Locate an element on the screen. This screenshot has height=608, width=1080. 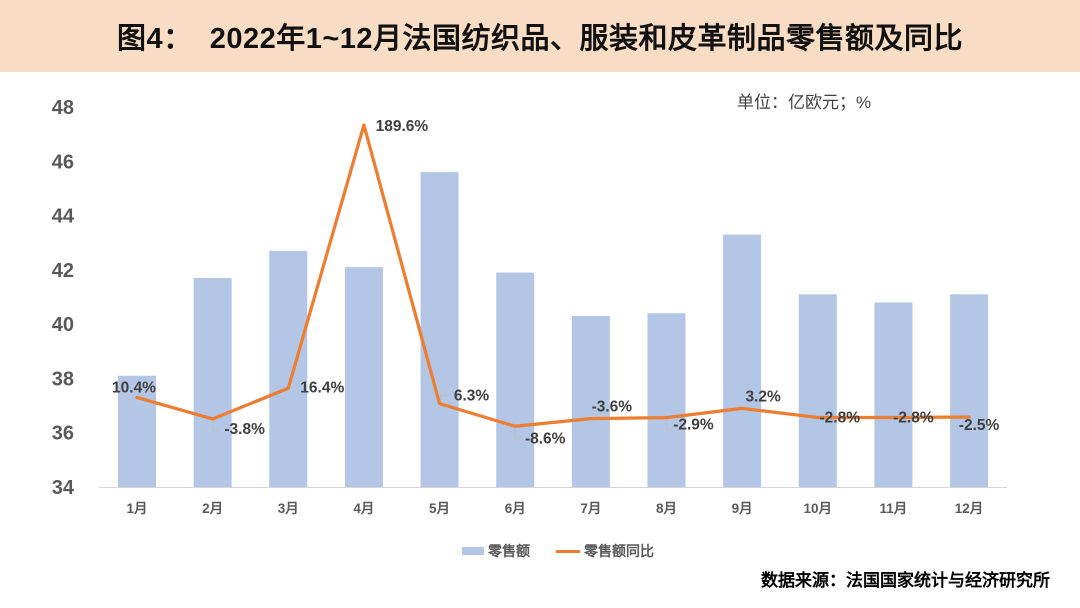
data-source: 数据来源：法国国家统计与经济研究所 is located at coordinates (905, 580).